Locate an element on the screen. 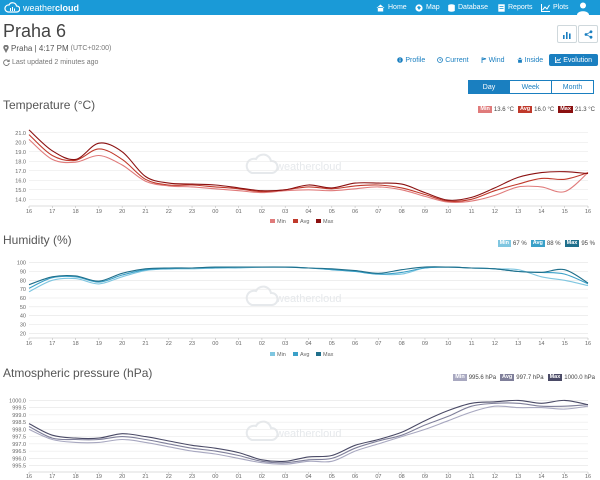  humidity-y-tick-label: 70 is located at coordinates (23, 290).